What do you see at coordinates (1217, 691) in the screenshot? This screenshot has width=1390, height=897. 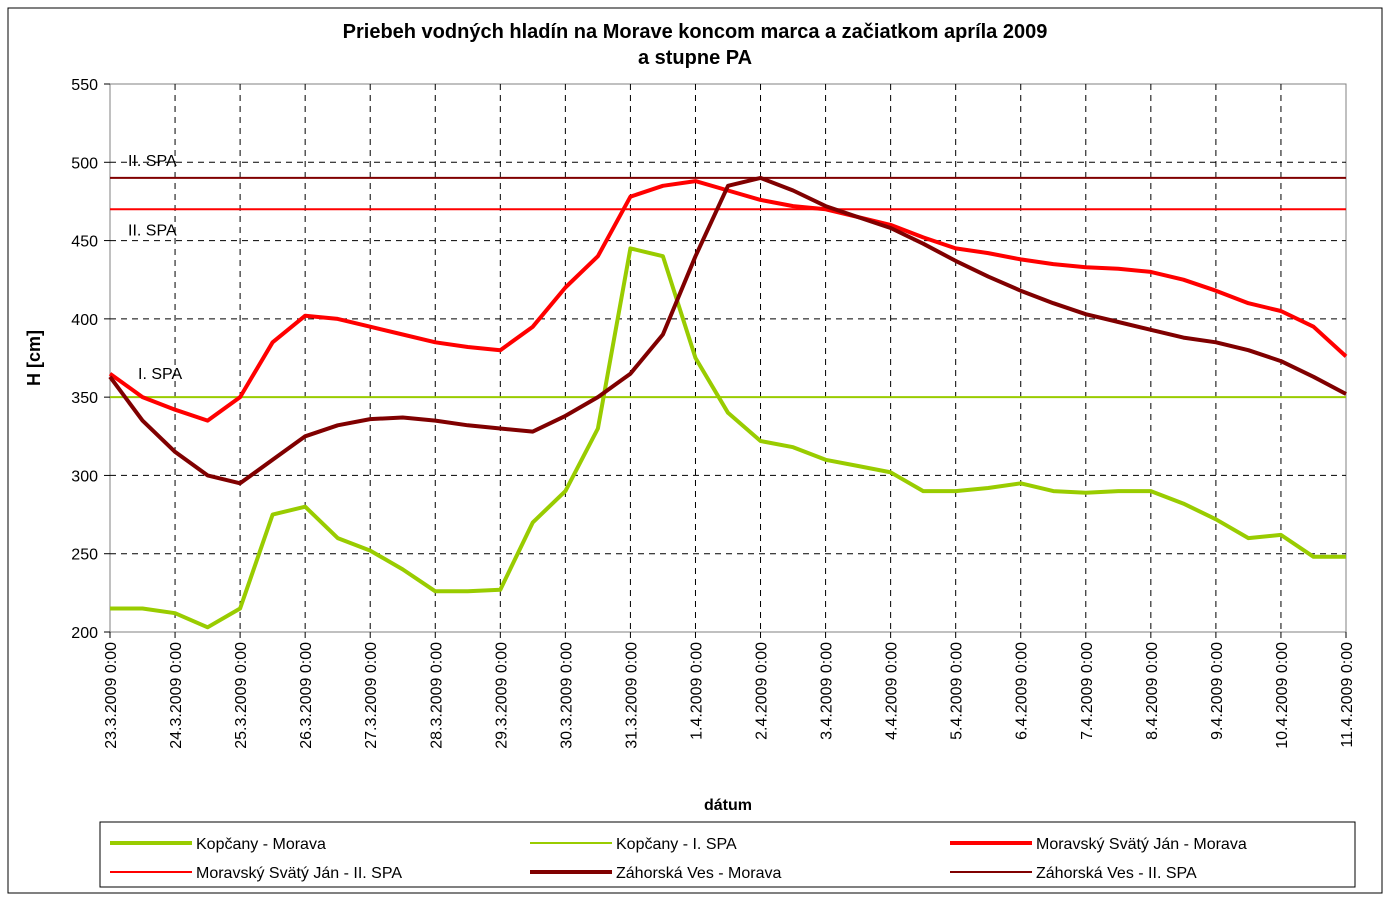 I see `x-tick-label: 9.4.2009 0:00` at bounding box center [1217, 691].